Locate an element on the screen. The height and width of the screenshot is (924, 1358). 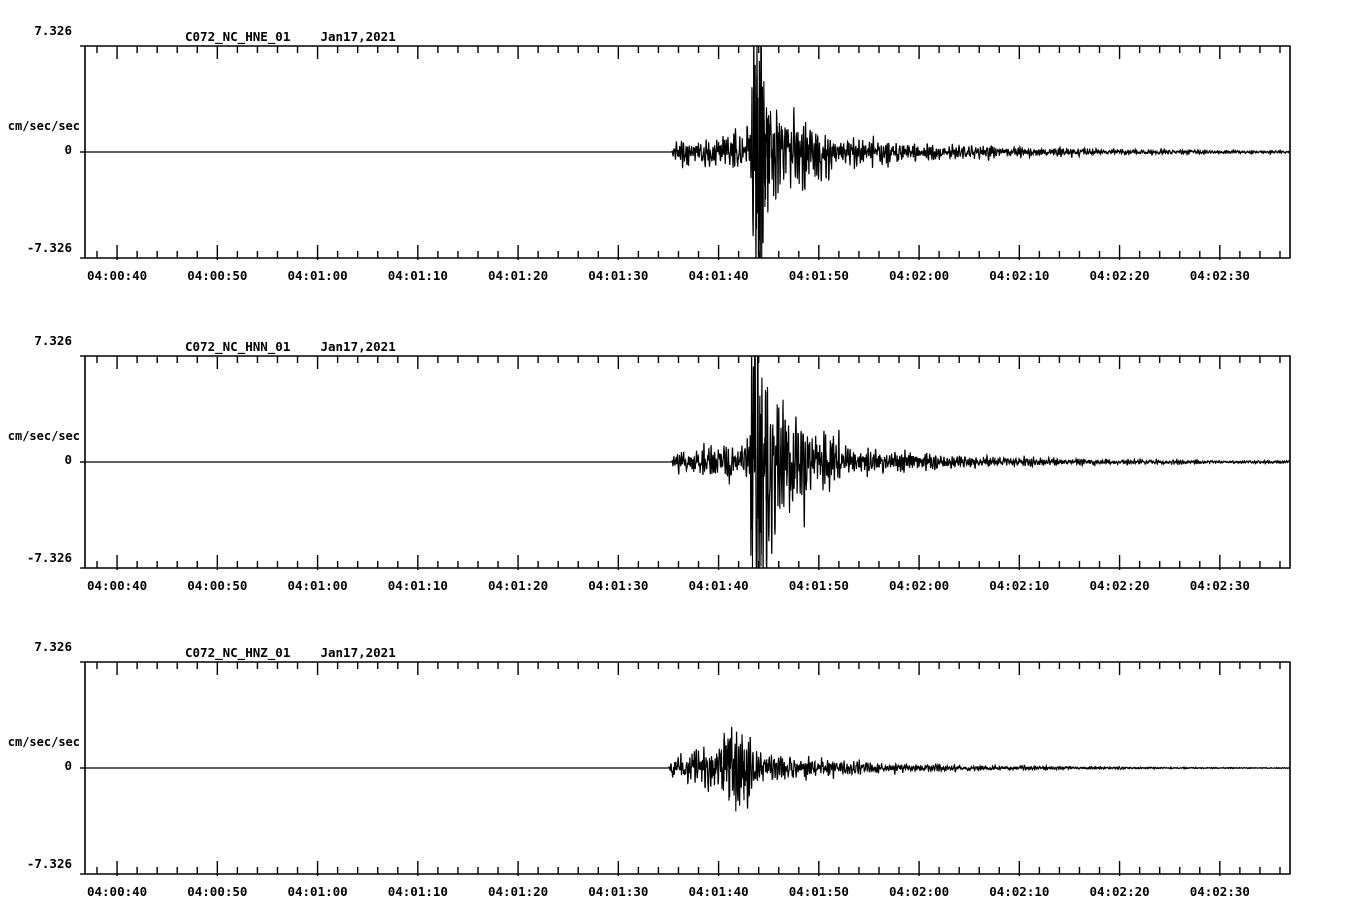
panel-title: C072_NC_HNN_01 Jan17,2021 is located at coordinates (290, 346).